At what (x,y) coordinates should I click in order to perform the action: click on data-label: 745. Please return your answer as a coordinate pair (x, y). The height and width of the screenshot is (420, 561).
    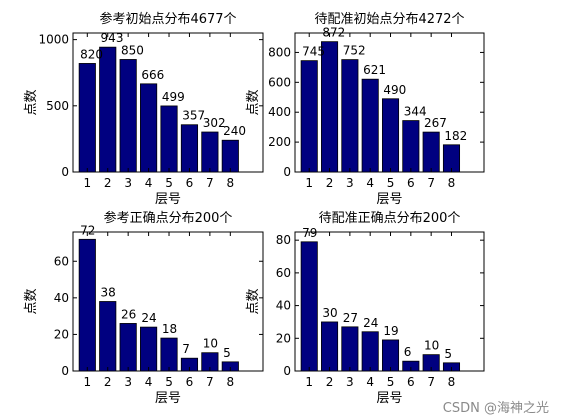
    Looking at the image, I should click on (313, 52).